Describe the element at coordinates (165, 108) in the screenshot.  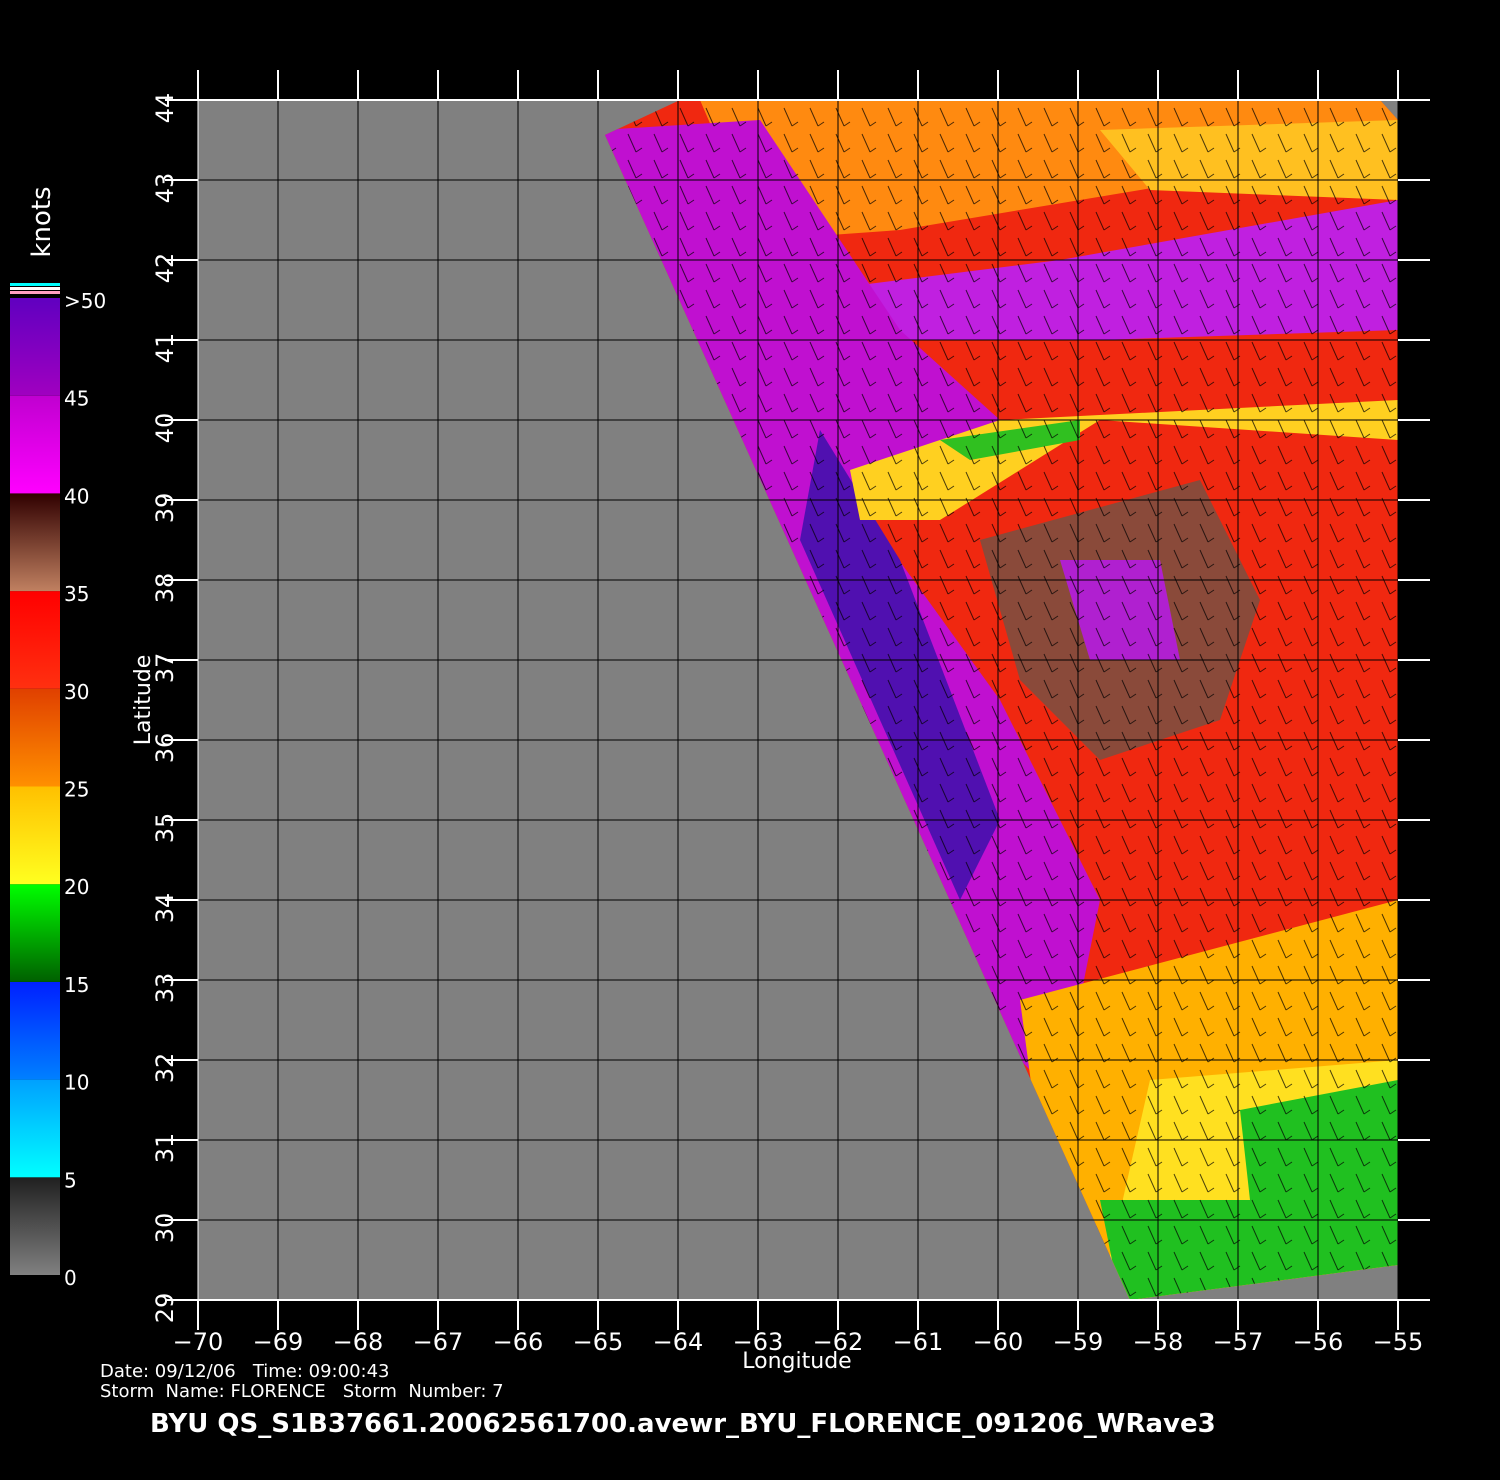
I see `y-tick-label: 44` at that location.